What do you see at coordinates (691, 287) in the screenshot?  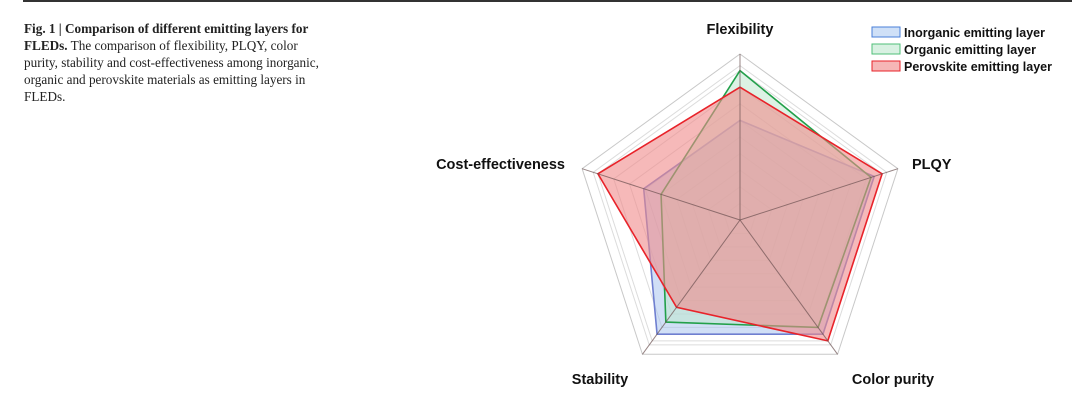 I see `axis-spoke-stability` at bounding box center [691, 287].